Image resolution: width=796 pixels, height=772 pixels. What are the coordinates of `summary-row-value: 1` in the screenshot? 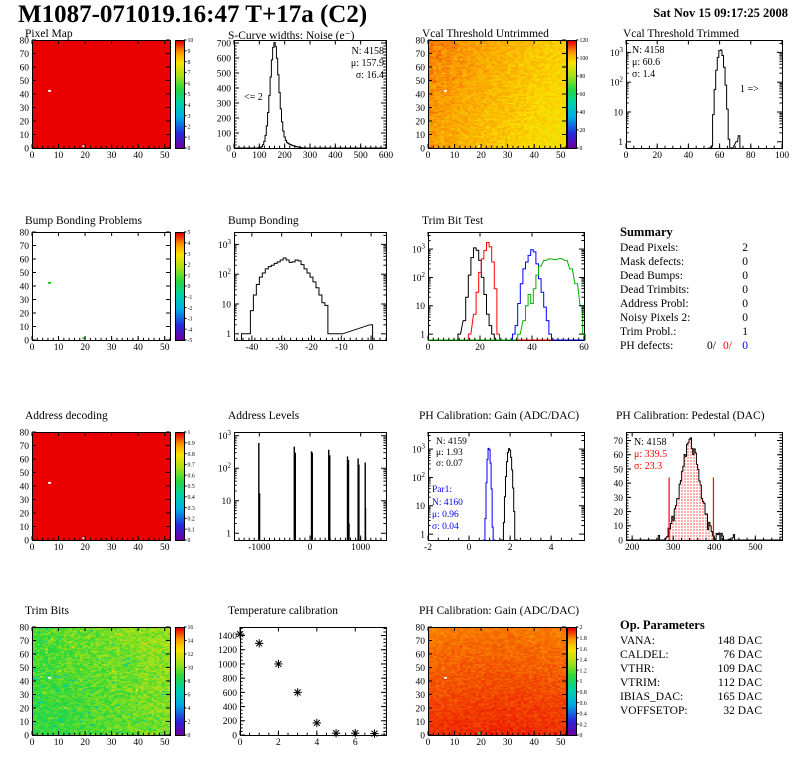 It's located at (738, 332).